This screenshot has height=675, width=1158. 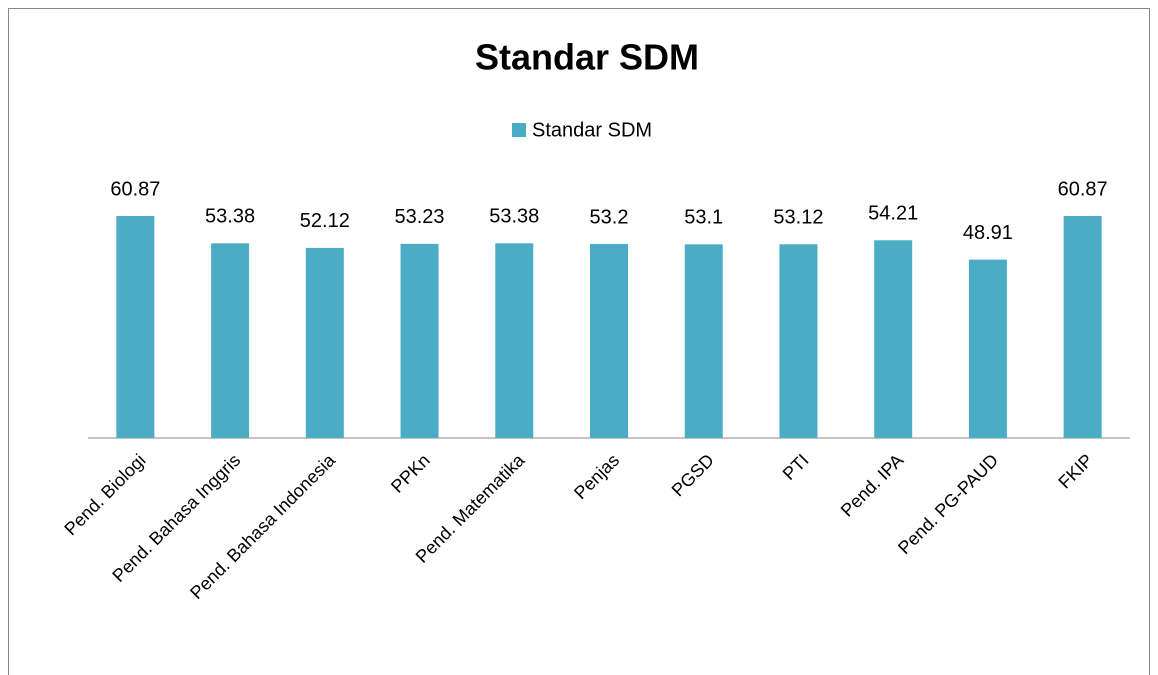 I want to click on data-label: 52.12, so click(x=325, y=221).